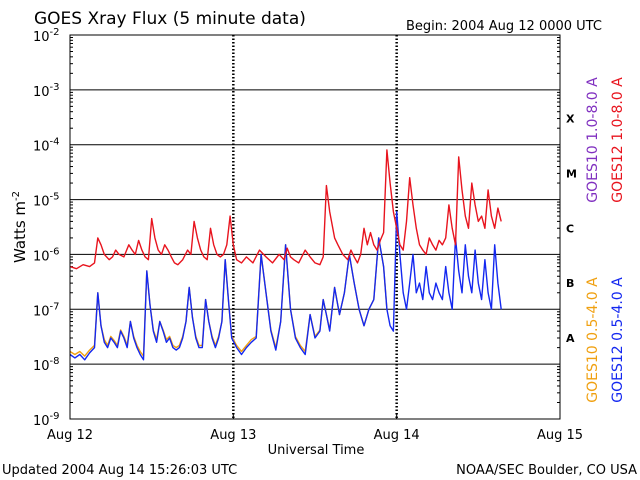 Image resolution: width=640 pixels, height=480 pixels. I want to click on flare-class-a: A, so click(570, 338).